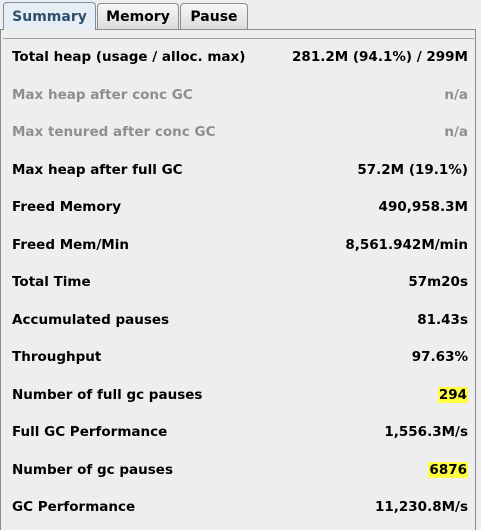  I want to click on row-label: Freed Memory, so click(67, 207).